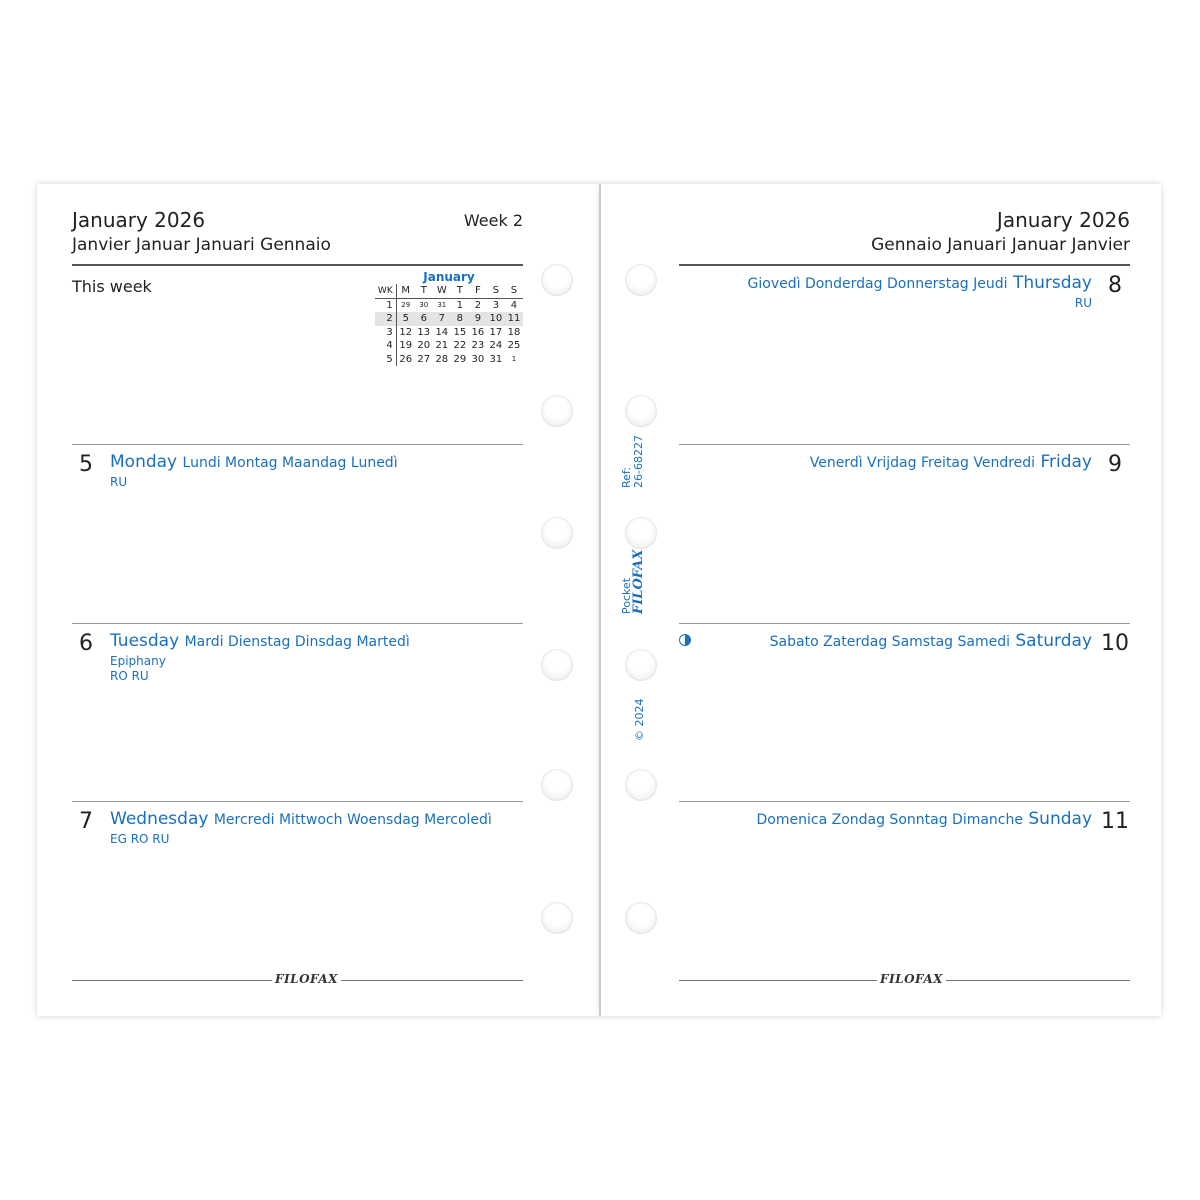 The height and width of the screenshot is (1200, 1200). Describe the element at coordinates (1115, 643) in the screenshot. I see `day-number: 10` at that location.